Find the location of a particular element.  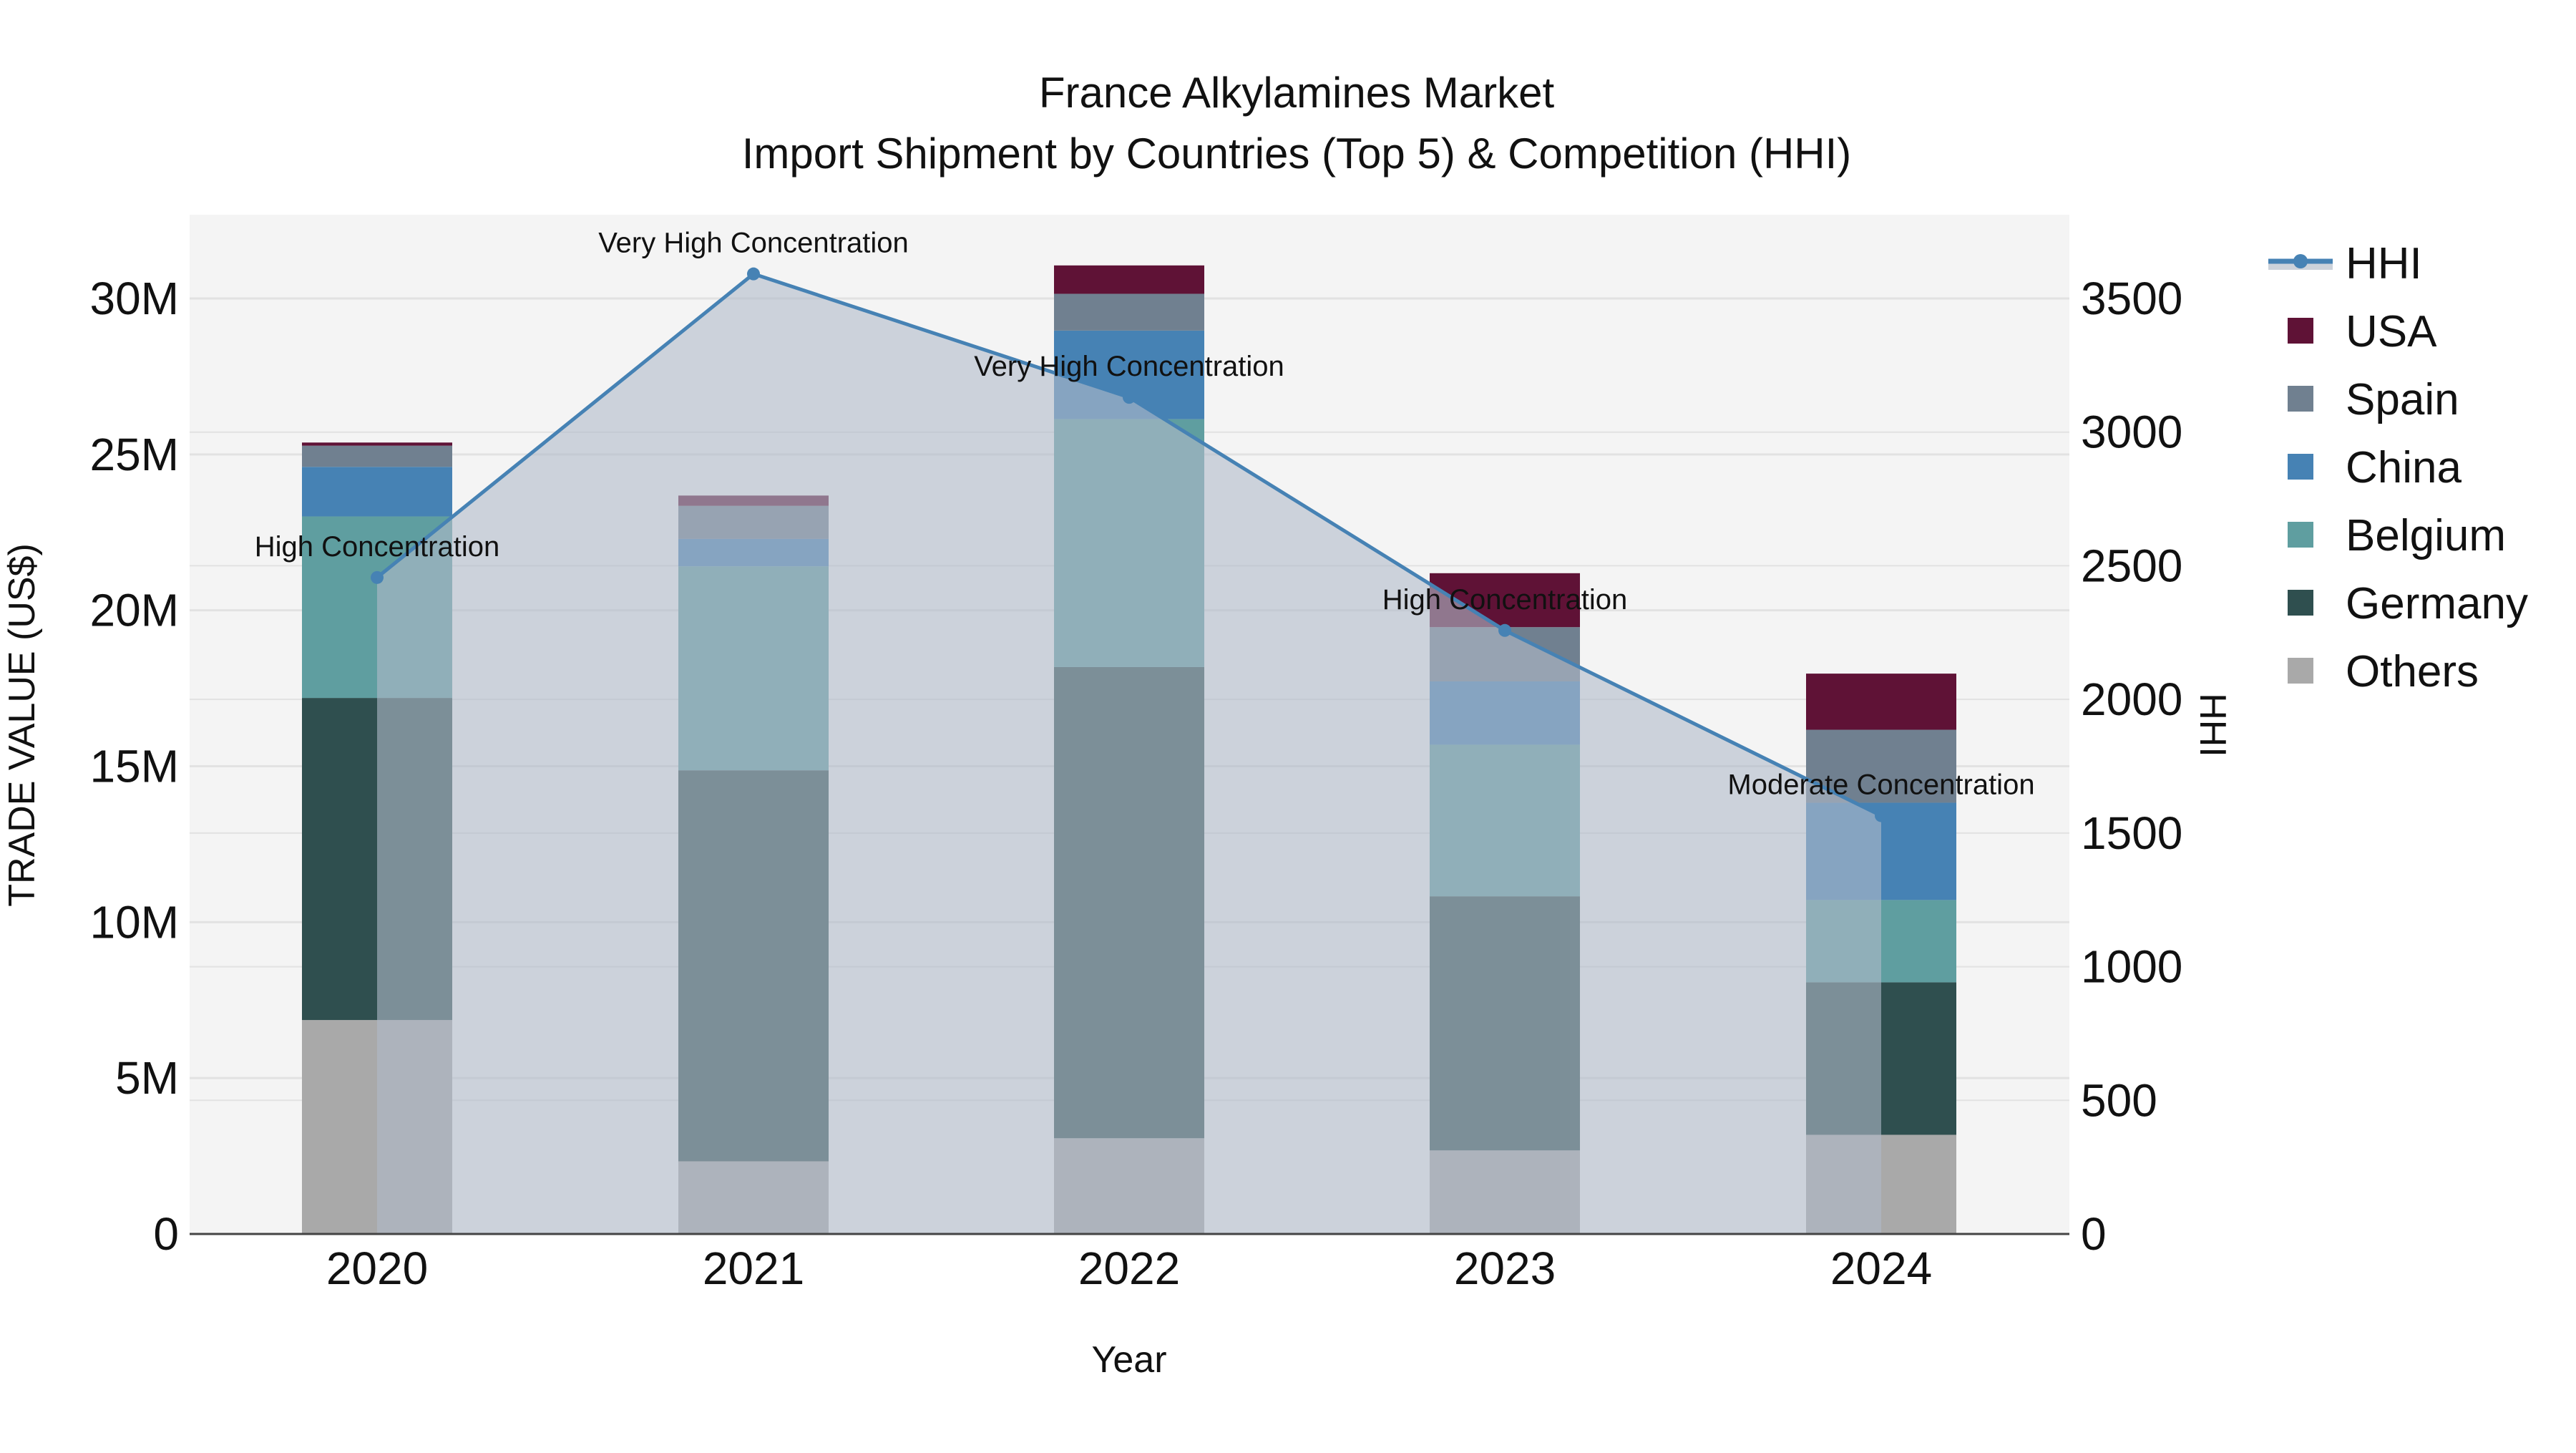

legend-item-hhi: HHI is located at coordinates (2345, 263).